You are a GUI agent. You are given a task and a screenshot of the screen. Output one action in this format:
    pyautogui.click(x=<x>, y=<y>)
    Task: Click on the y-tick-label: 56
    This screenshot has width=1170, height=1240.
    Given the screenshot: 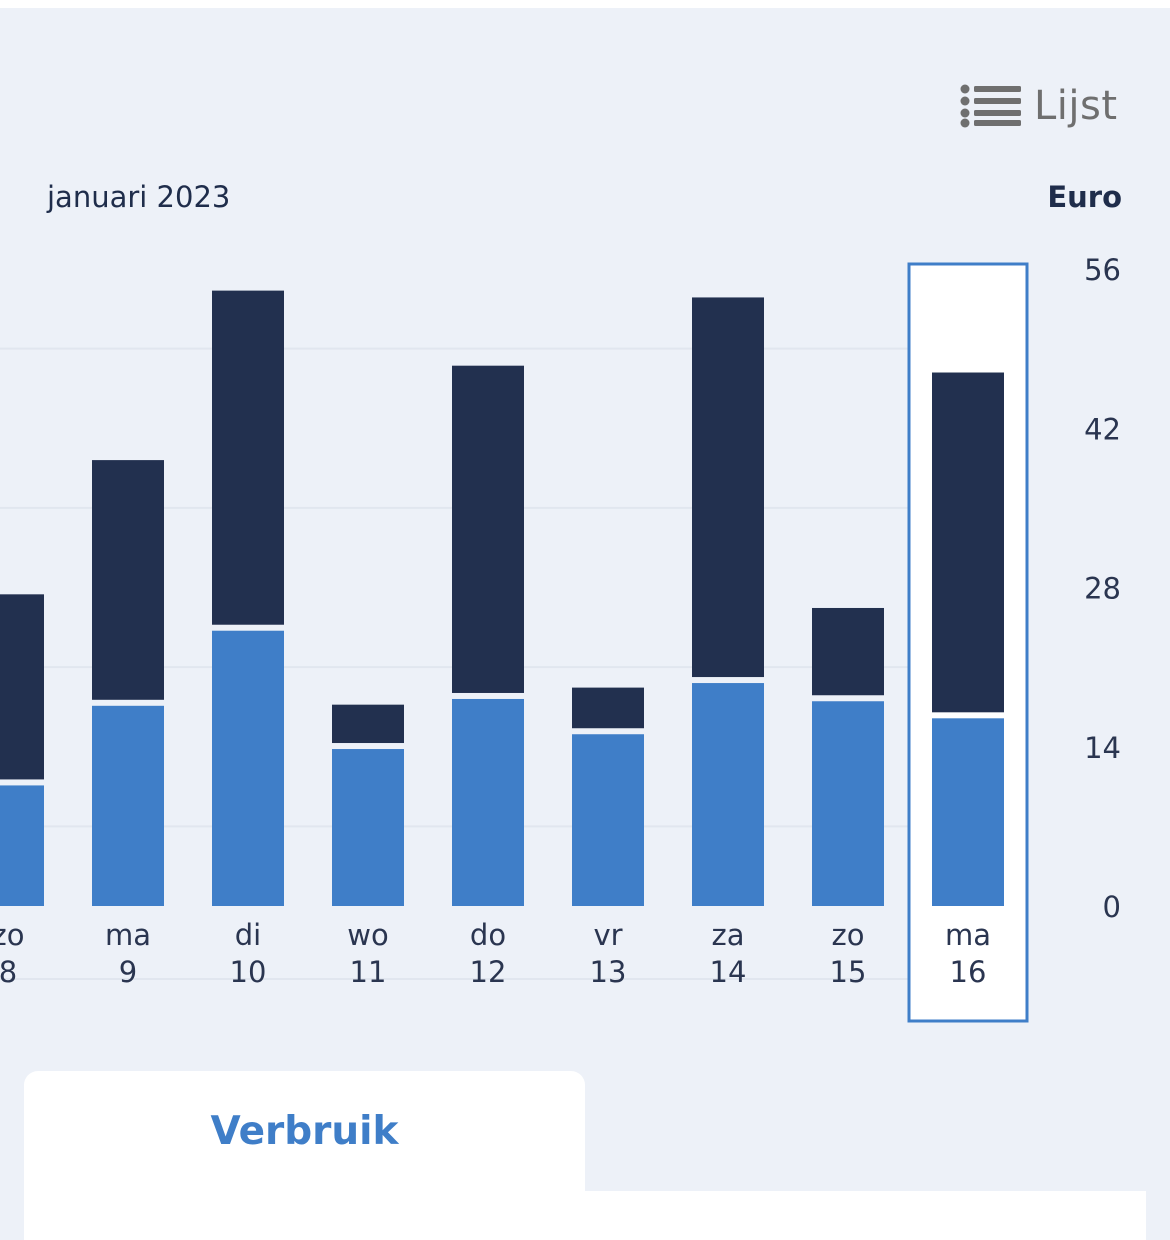 What is the action you would take?
    pyautogui.click(x=1102, y=270)
    